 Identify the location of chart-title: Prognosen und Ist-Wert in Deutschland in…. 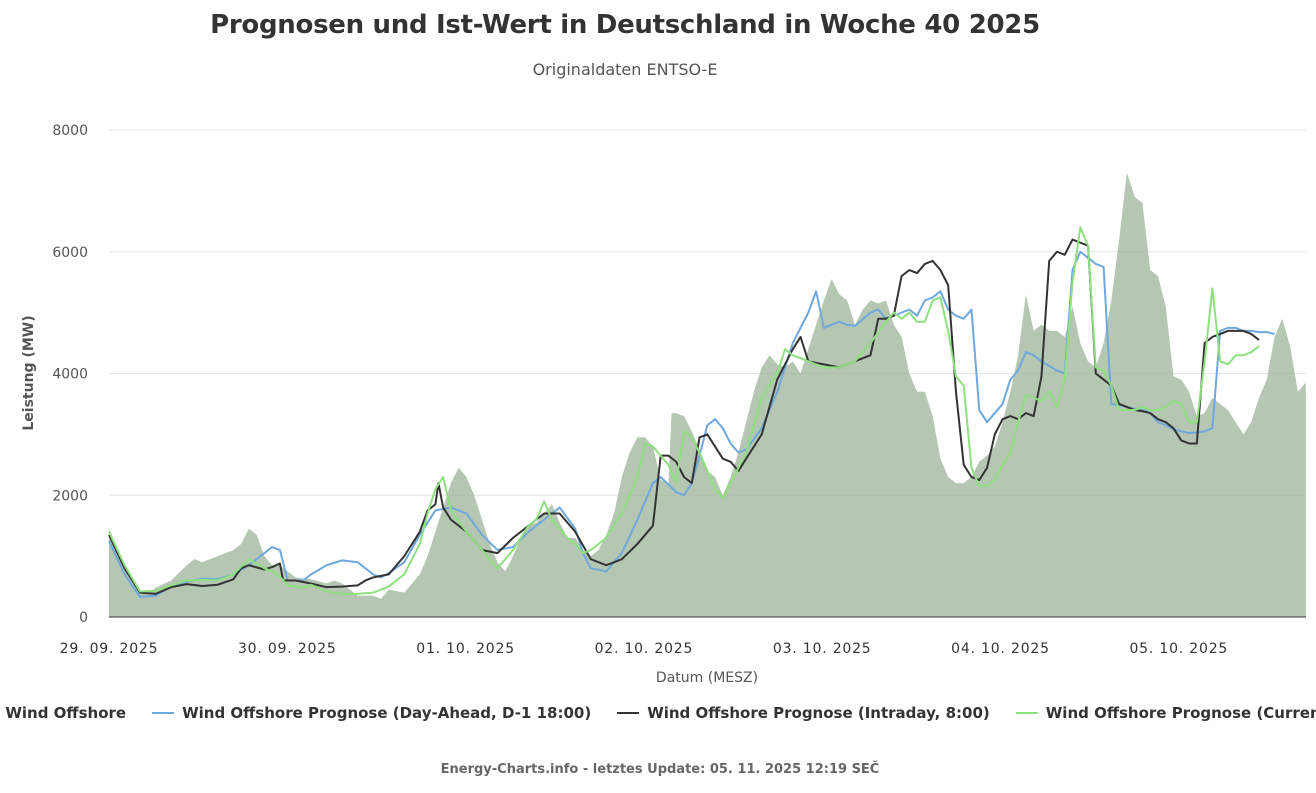
(625, 25).